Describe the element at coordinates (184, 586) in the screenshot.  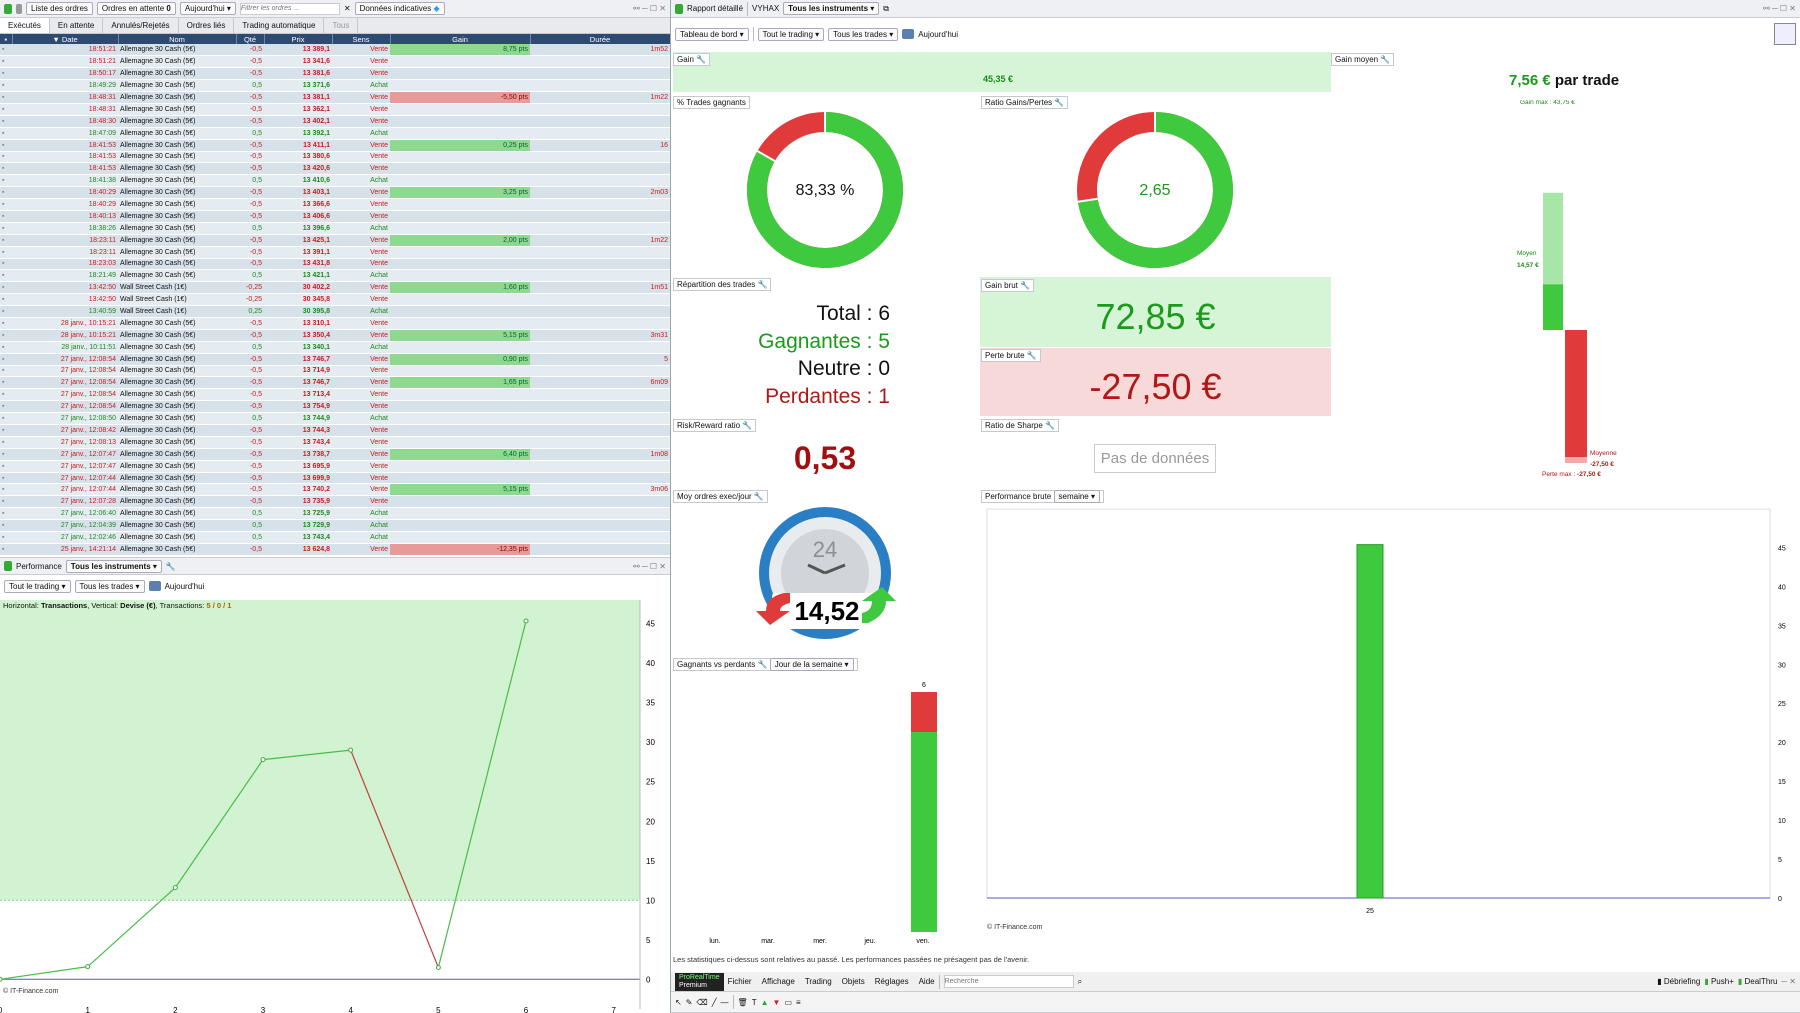
I see `perf-today: Aujourd'hui` at that location.